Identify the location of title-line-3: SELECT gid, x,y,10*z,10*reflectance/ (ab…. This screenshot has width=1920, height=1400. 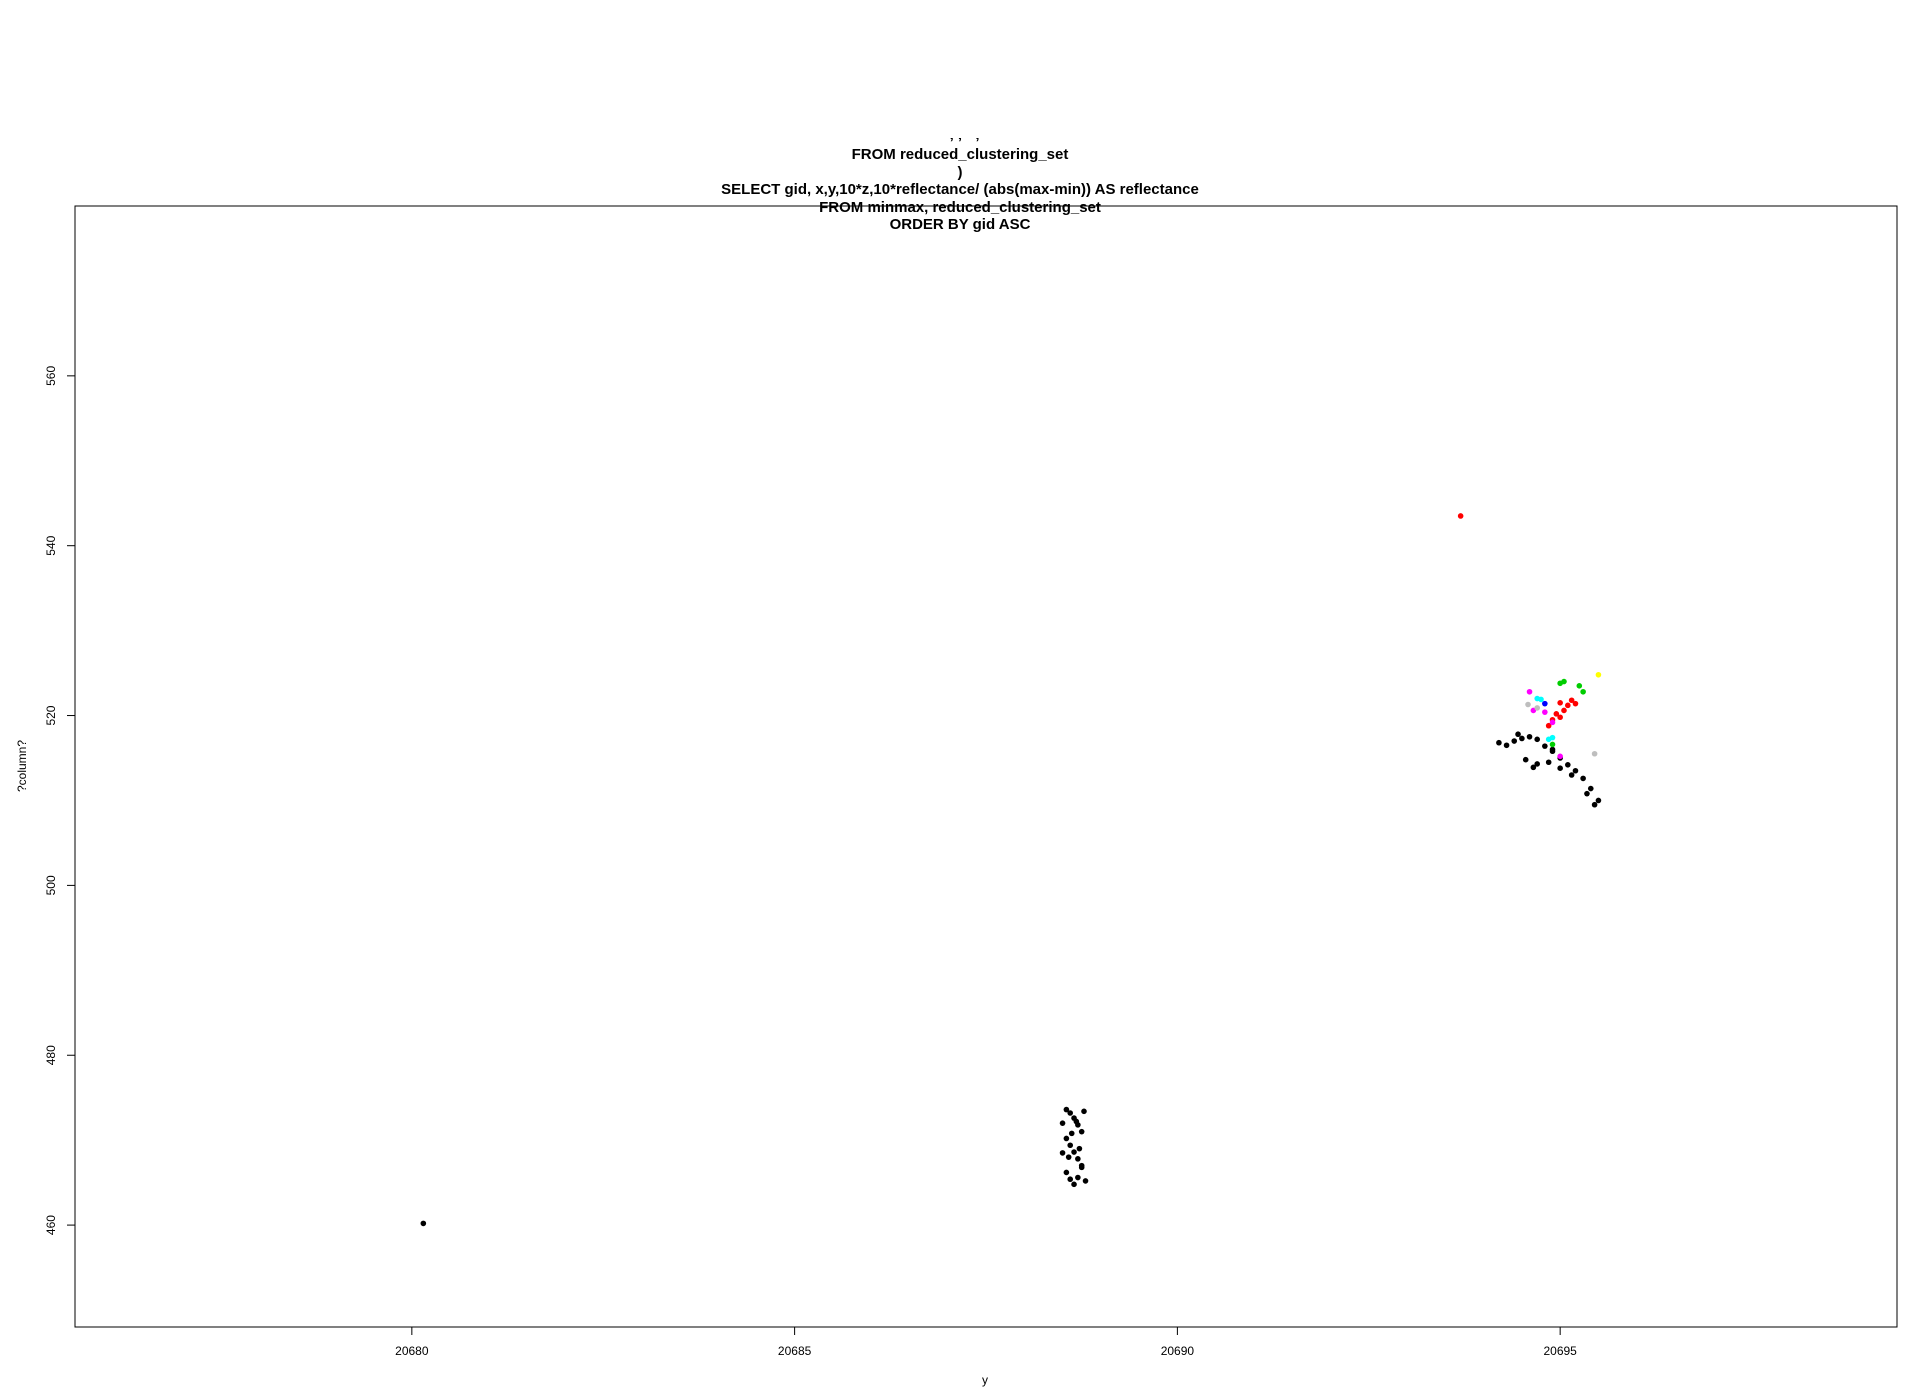
(960, 189).